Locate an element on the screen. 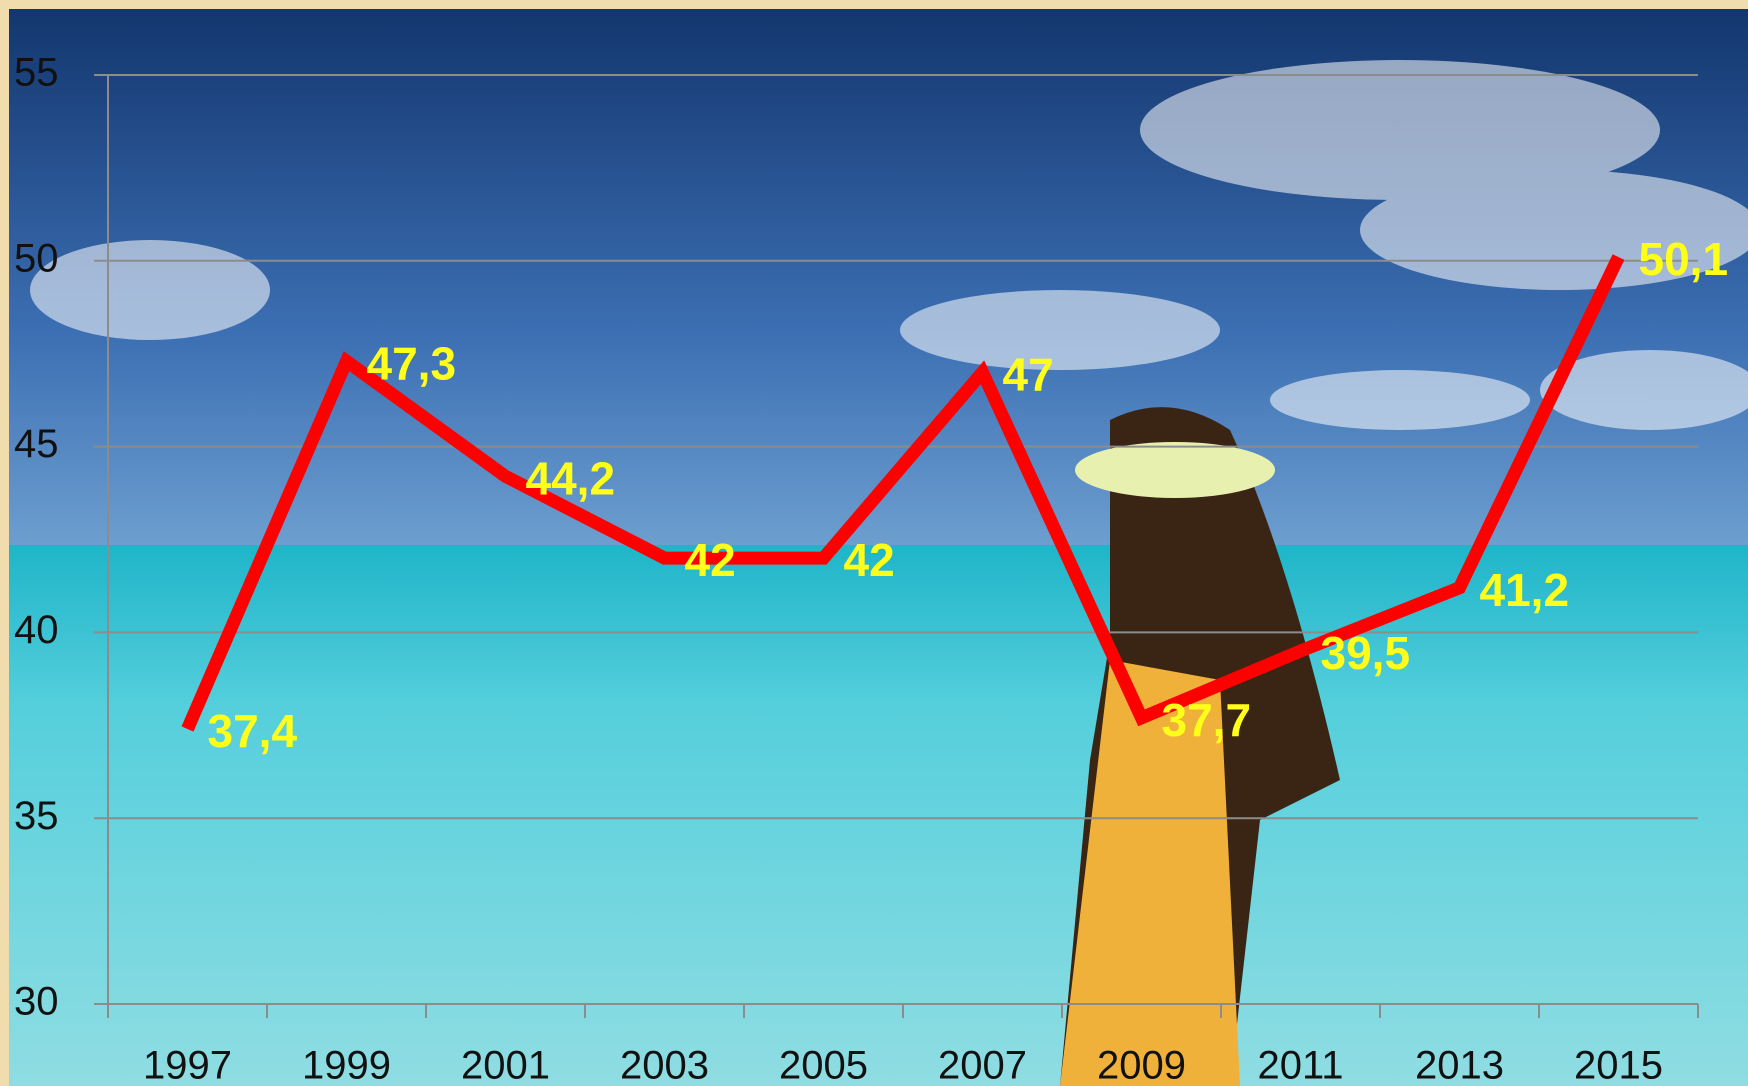 The height and width of the screenshot is (1086, 1748). y-tick-label: 55 is located at coordinates (36, 73).